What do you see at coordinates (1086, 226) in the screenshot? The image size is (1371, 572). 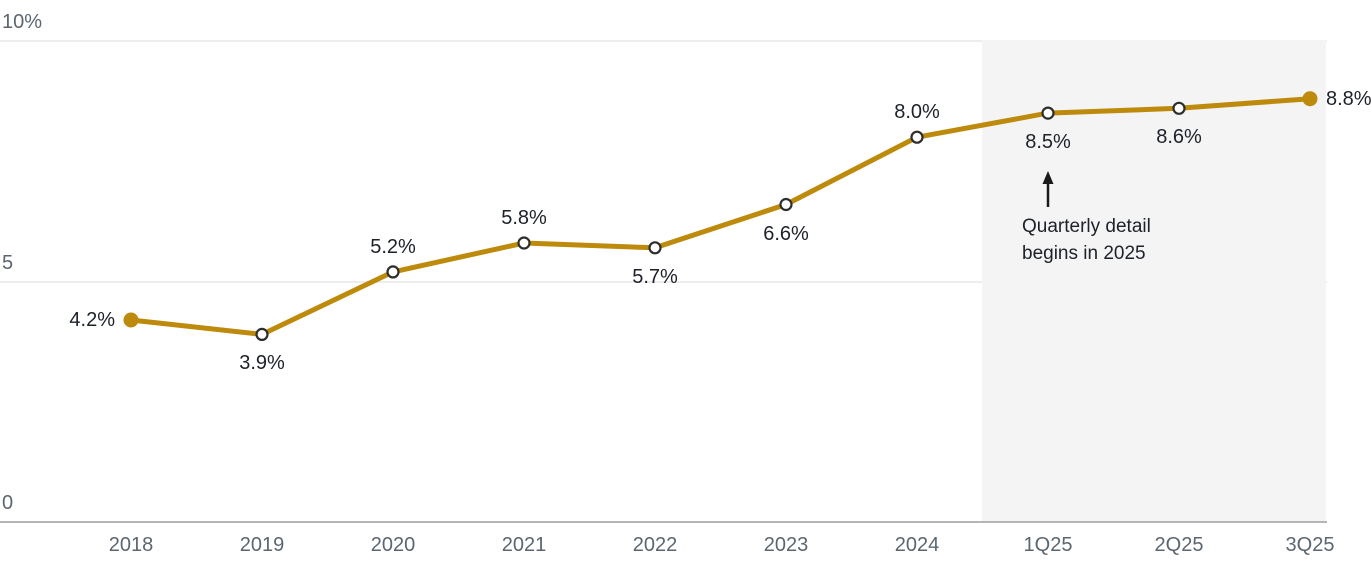 I see `annotation-line-1: Quarterly detail` at bounding box center [1086, 226].